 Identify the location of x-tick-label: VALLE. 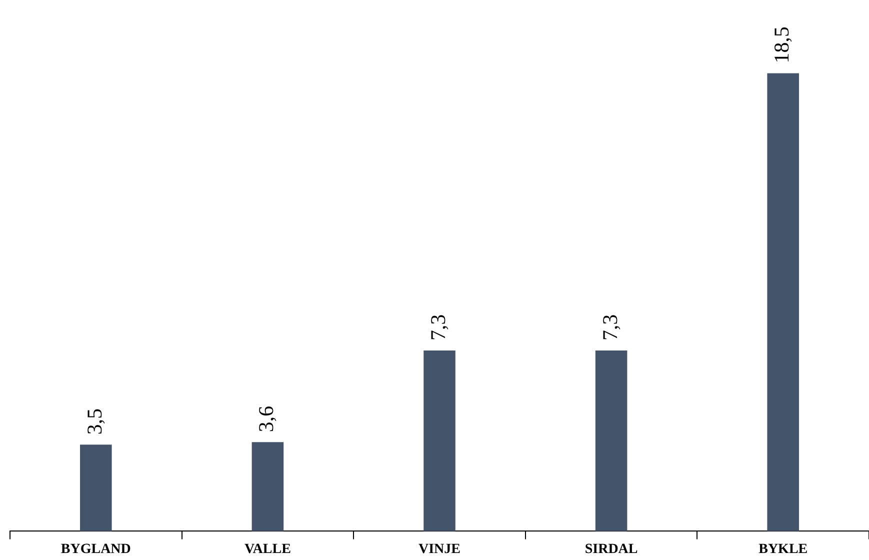
(267, 550).